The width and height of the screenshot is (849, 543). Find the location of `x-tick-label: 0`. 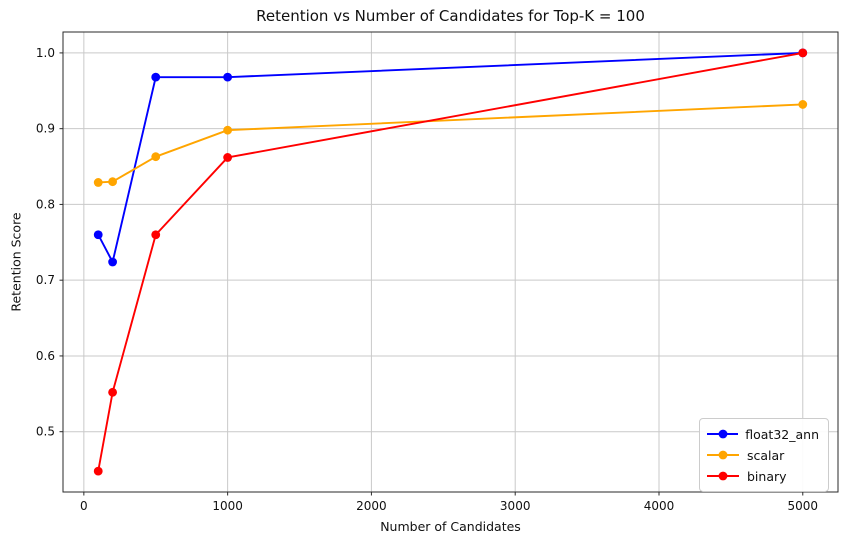

x-tick-label: 0 is located at coordinates (84, 506).